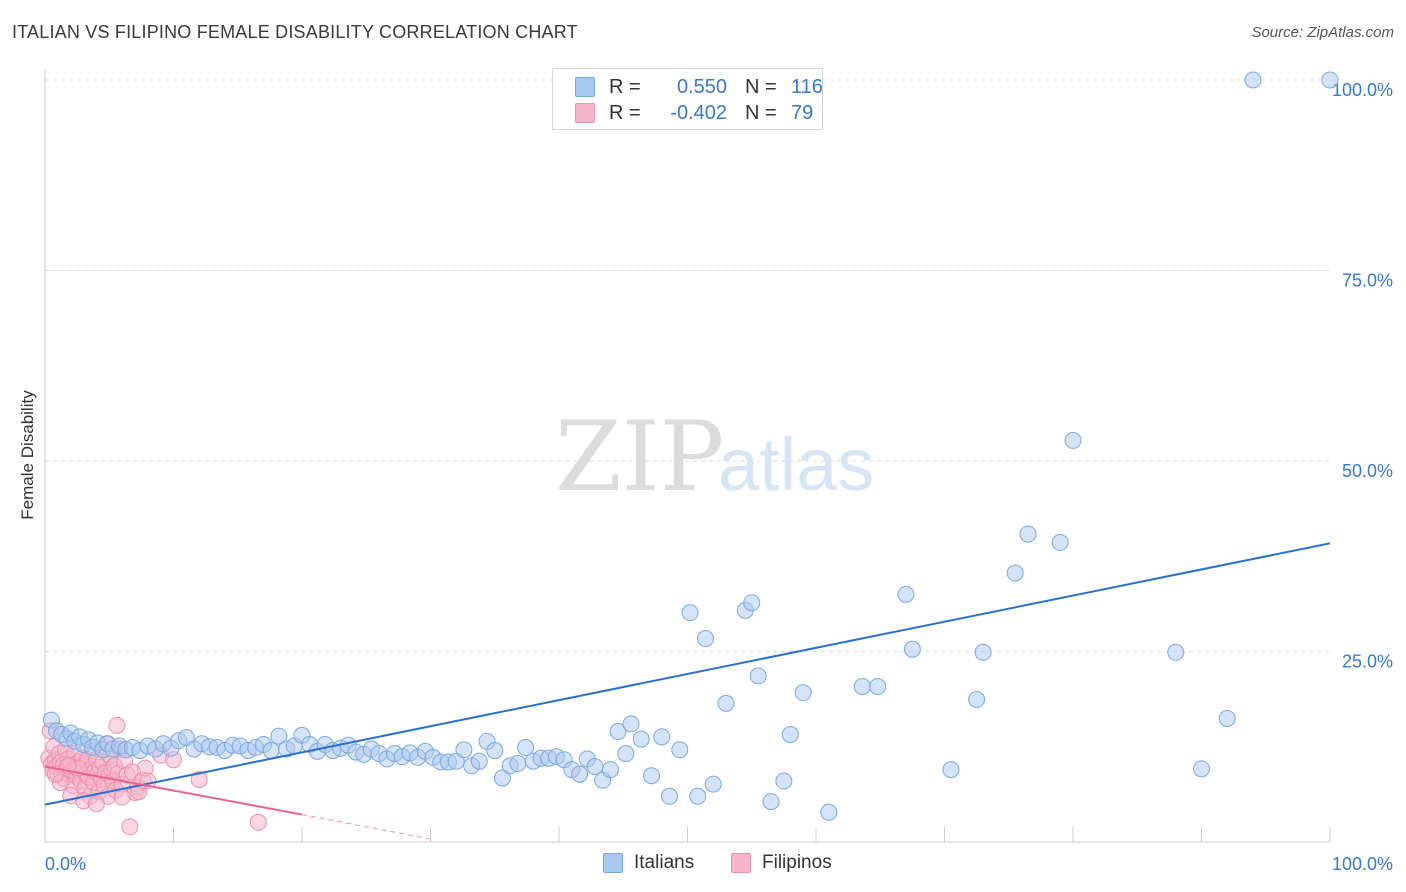 The height and width of the screenshot is (892, 1406). What do you see at coordinates (65, 864) in the screenshot?
I see `x-tick-label-start: 0.0%` at bounding box center [65, 864].